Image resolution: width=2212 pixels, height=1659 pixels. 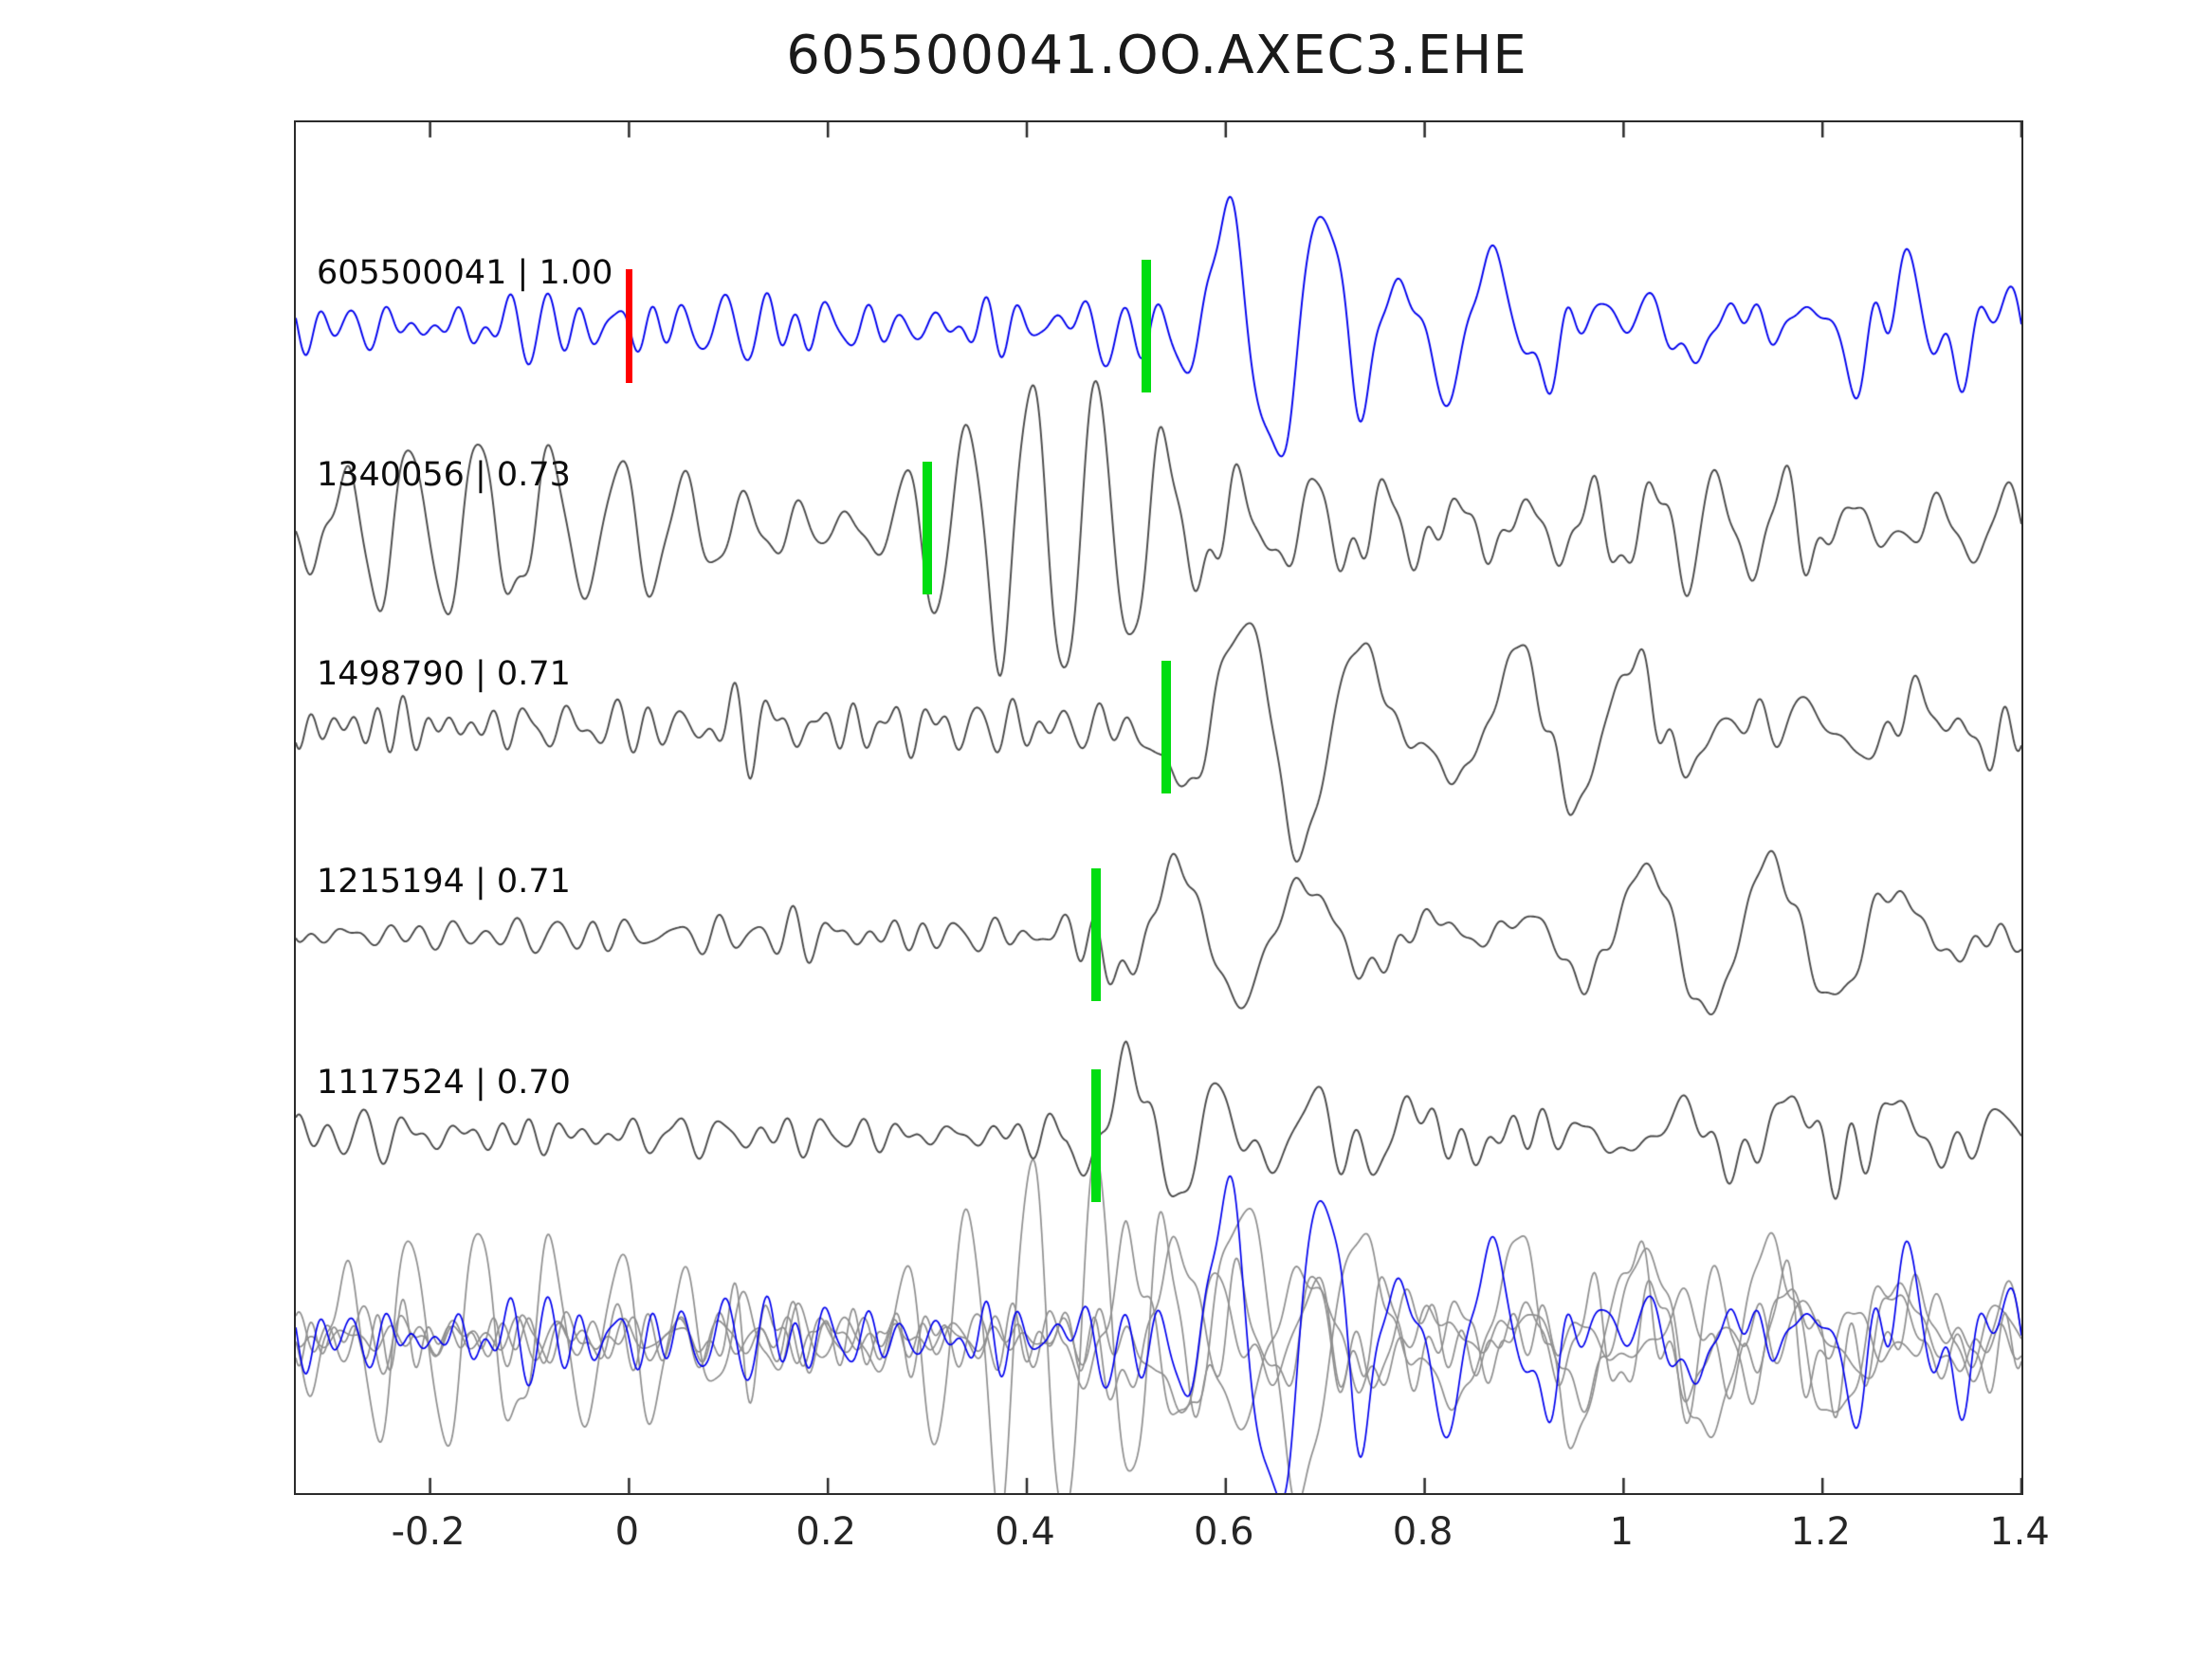 What do you see at coordinates (1025, 1532) in the screenshot?
I see `x-tick-label: 0.4` at bounding box center [1025, 1532].